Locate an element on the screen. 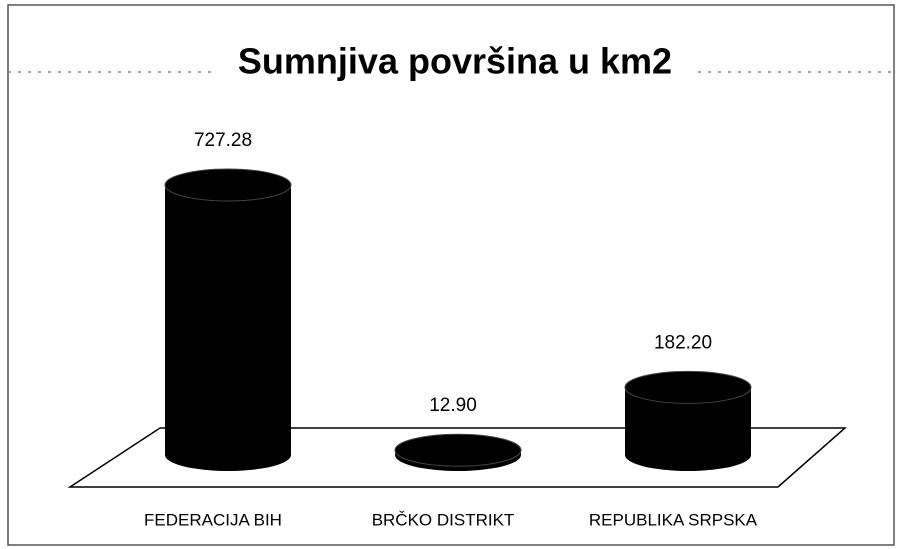 The width and height of the screenshot is (901, 549). title-backdrop is located at coordinates (455, 66).